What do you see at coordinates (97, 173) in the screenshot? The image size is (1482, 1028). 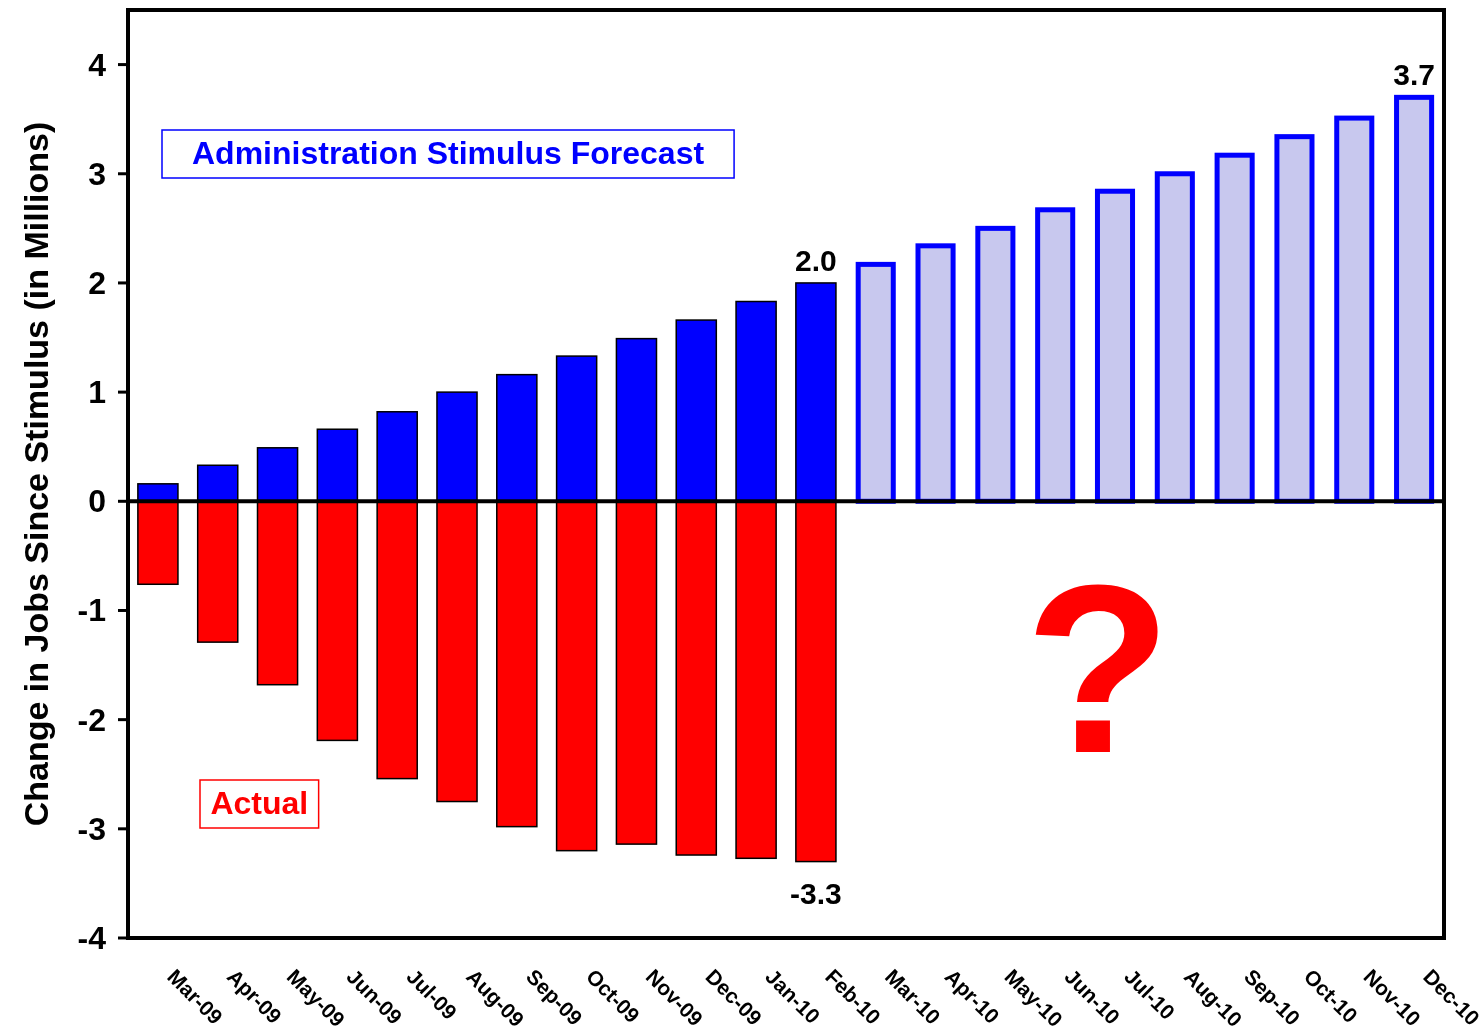 I see `y-tick-label: 3` at bounding box center [97, 173].